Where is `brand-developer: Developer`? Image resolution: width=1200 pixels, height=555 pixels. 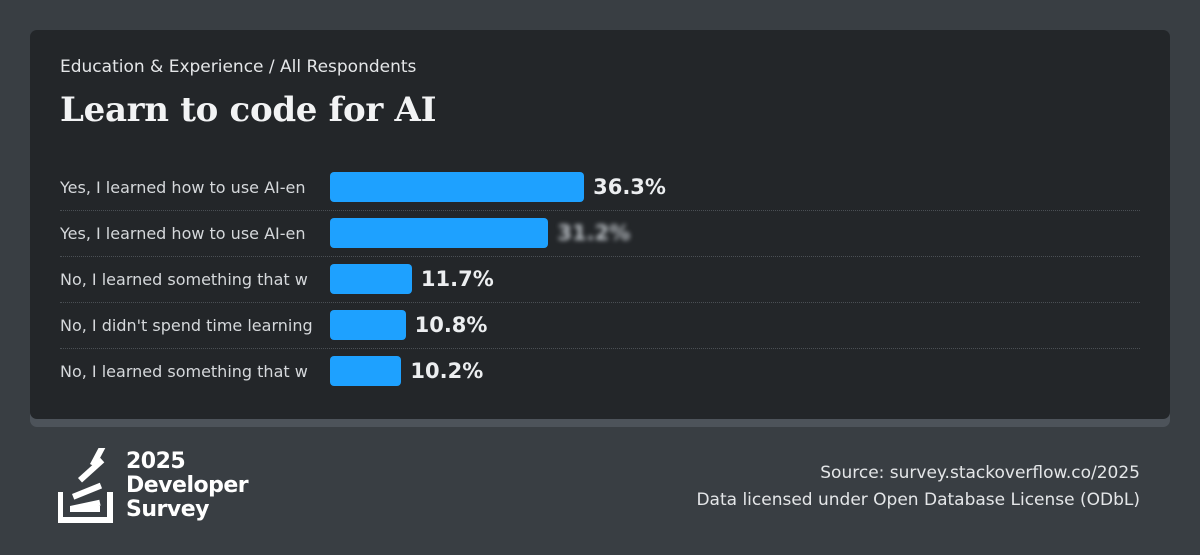 brand-developer: Developer is located at coordinates (187, 485).